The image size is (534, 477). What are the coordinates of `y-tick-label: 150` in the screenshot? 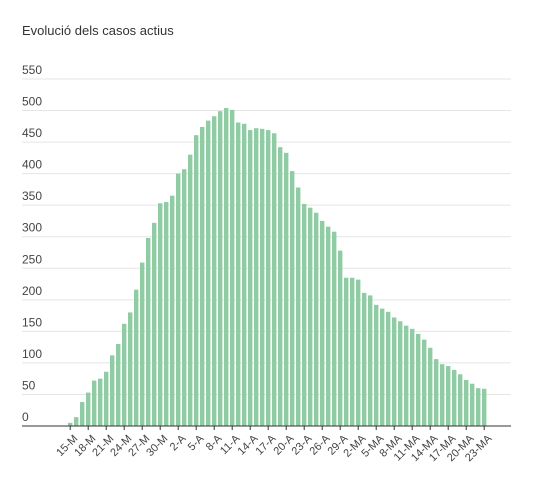 It's located at (32, 322).